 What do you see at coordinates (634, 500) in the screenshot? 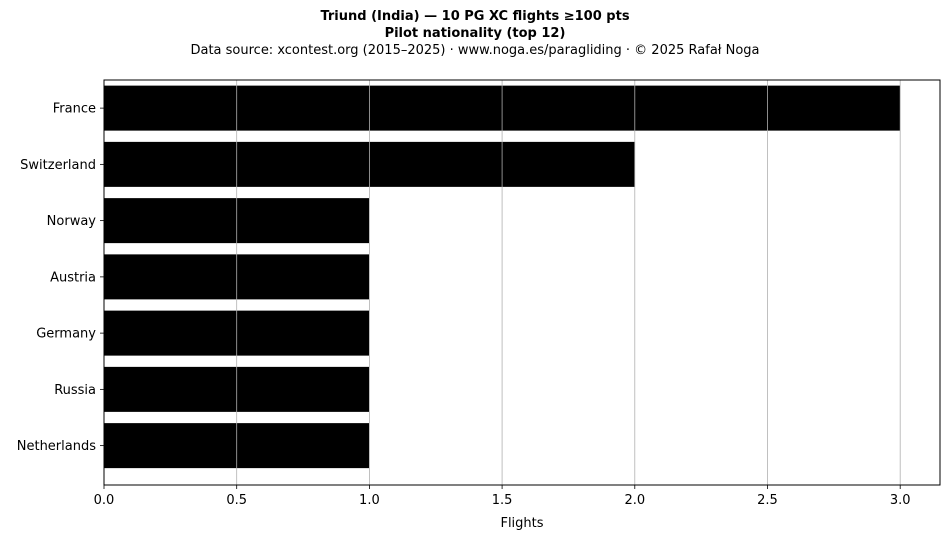
I see `xtick-label-4: 2.0` at bounding box center [634, 500].